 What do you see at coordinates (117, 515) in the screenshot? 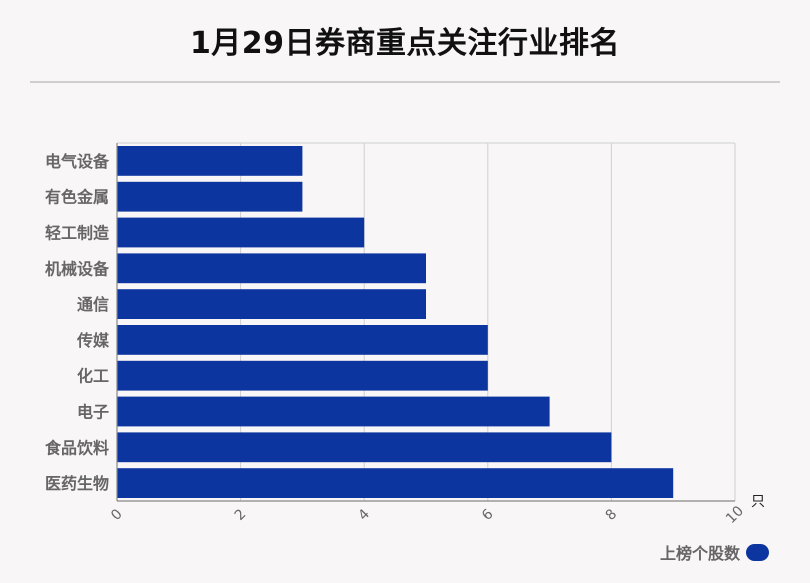
I see `x-tick-label: 0` at bounding box center [117, 515].